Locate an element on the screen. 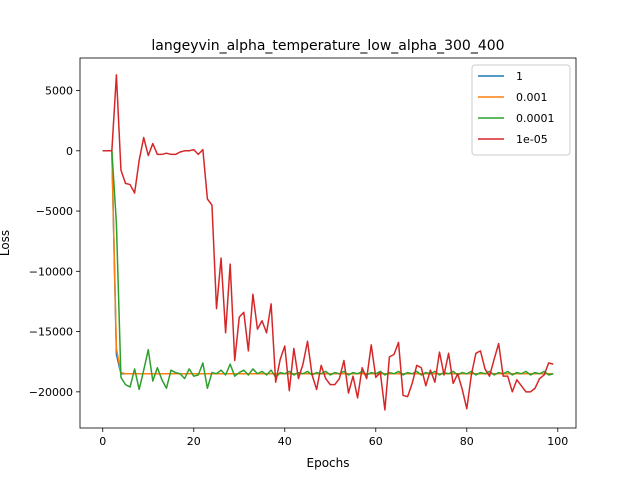 The width and height of the screenshot is (640, 480). y-tick-label: −20000 is located at coordinates (51, 392).